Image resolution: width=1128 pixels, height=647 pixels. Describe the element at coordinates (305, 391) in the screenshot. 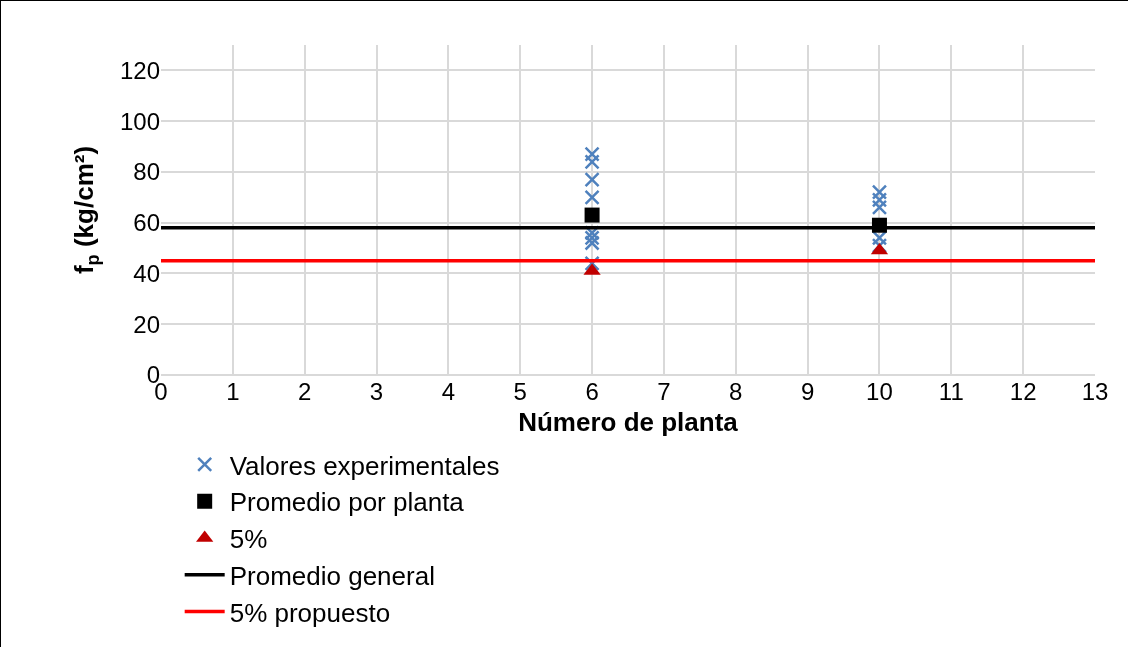

I see `x-tick-label: 2` at that location.